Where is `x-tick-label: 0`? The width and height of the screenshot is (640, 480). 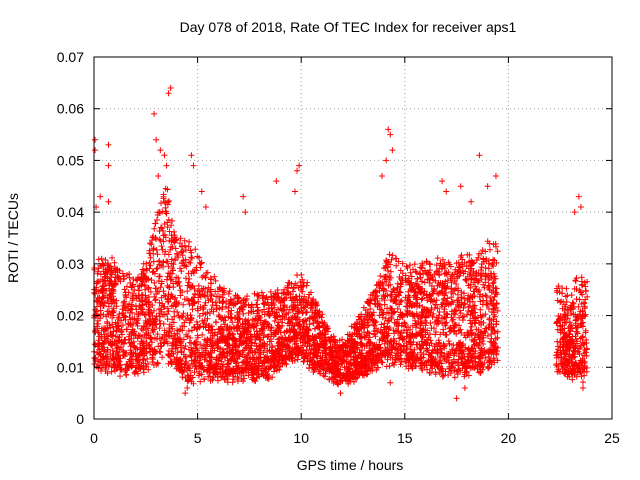 x-tick-label: 0 is located at coordinates (94, 438).